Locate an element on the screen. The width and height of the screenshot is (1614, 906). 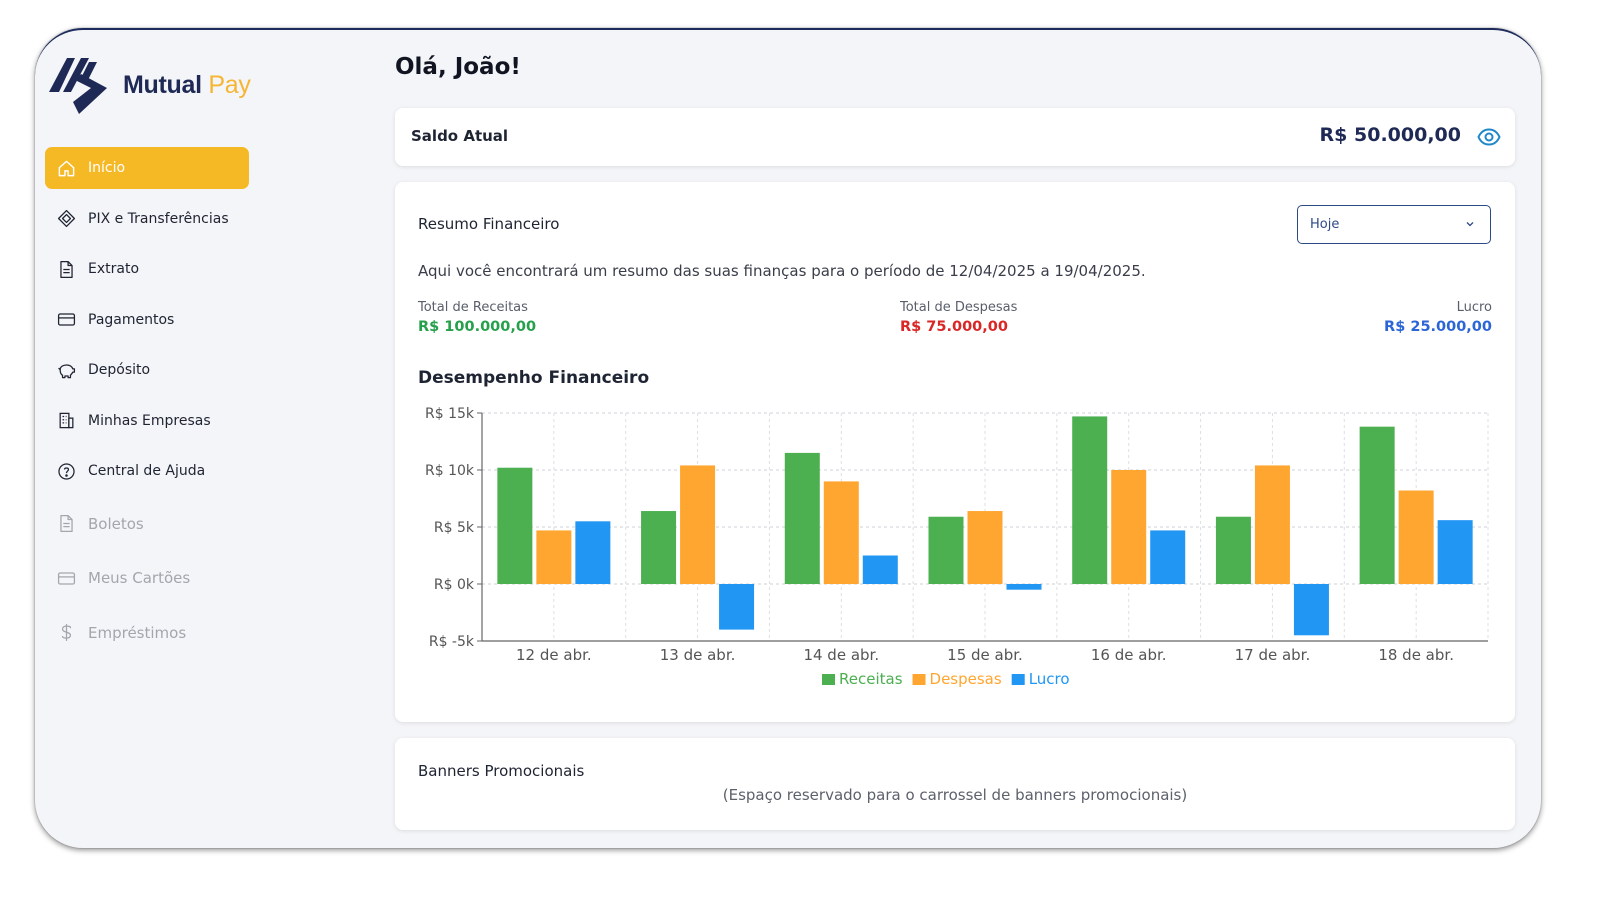
balance-card: Saldo Atual R$ 50.000,00 is located at coordinates (955, 137).